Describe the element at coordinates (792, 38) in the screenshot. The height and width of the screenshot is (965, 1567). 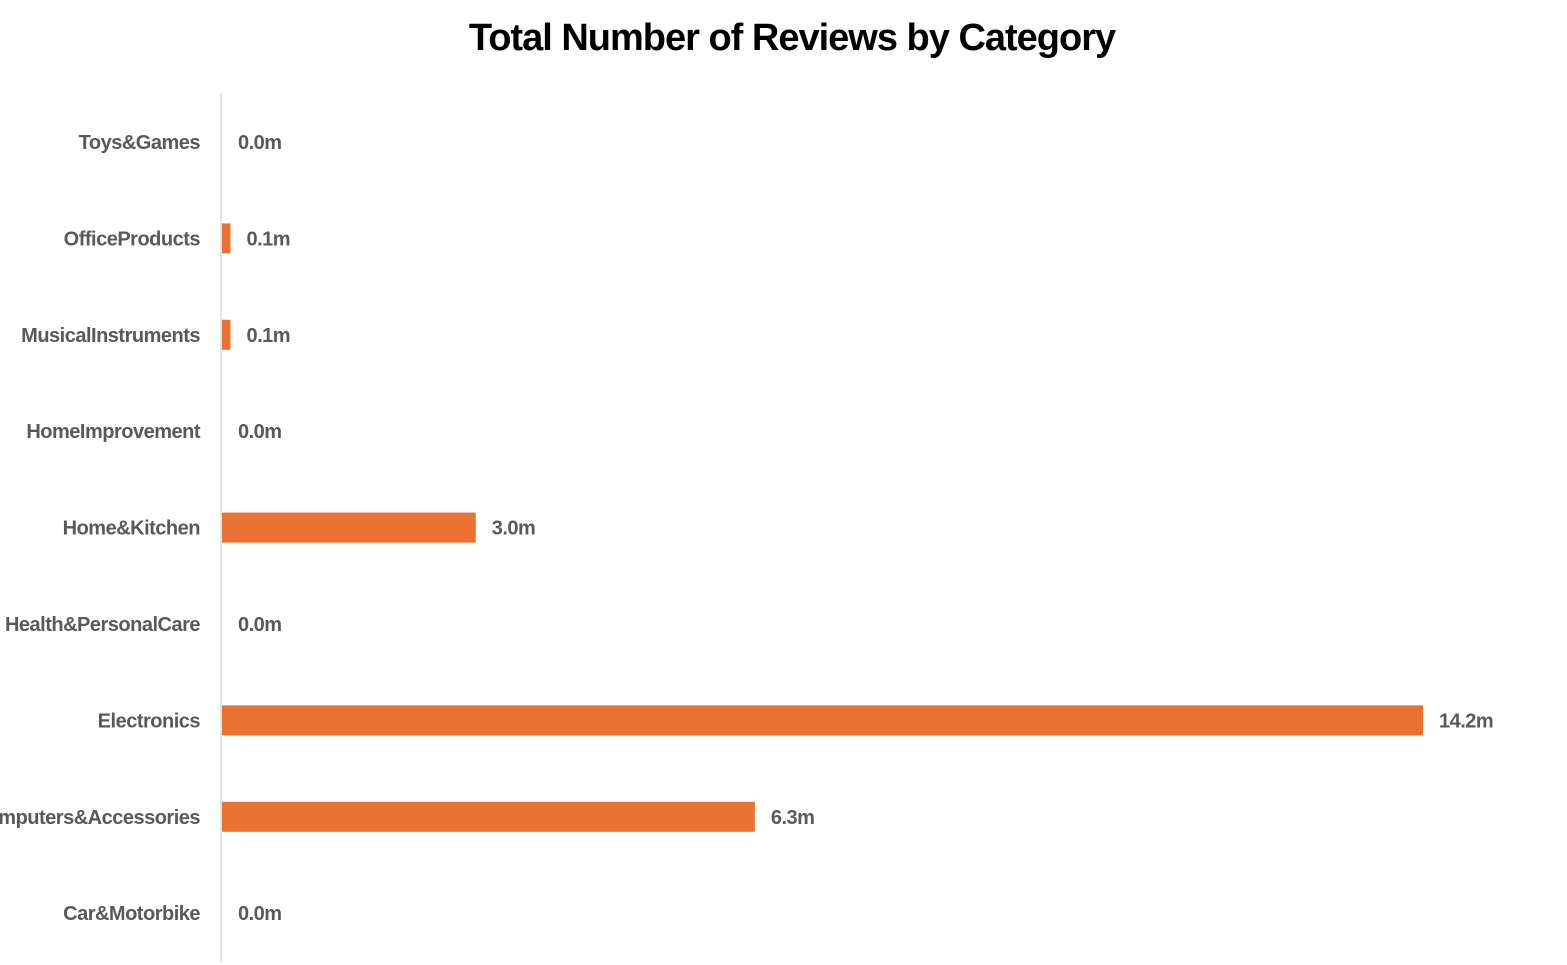
I see `chart-title: Total Number of Reviews by Category` at that location.